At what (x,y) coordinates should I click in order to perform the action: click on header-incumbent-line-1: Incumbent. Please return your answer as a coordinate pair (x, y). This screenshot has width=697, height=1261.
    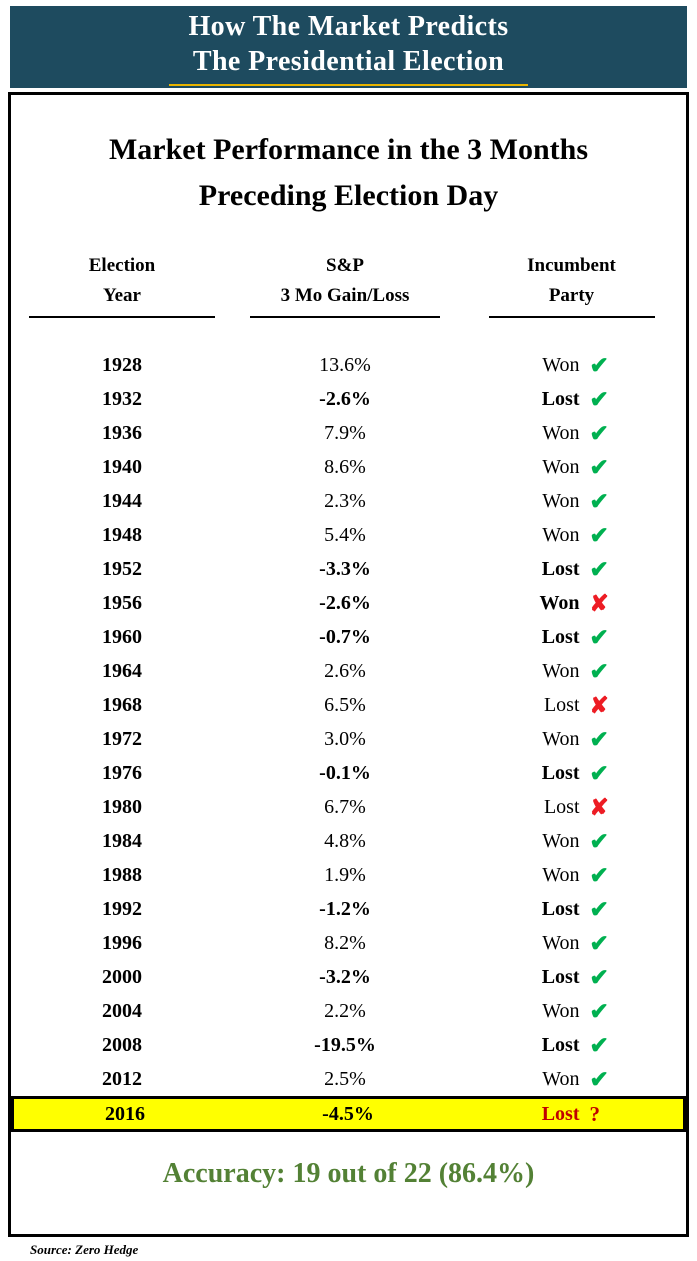
    Looking at the image, I should click on (571, 265).